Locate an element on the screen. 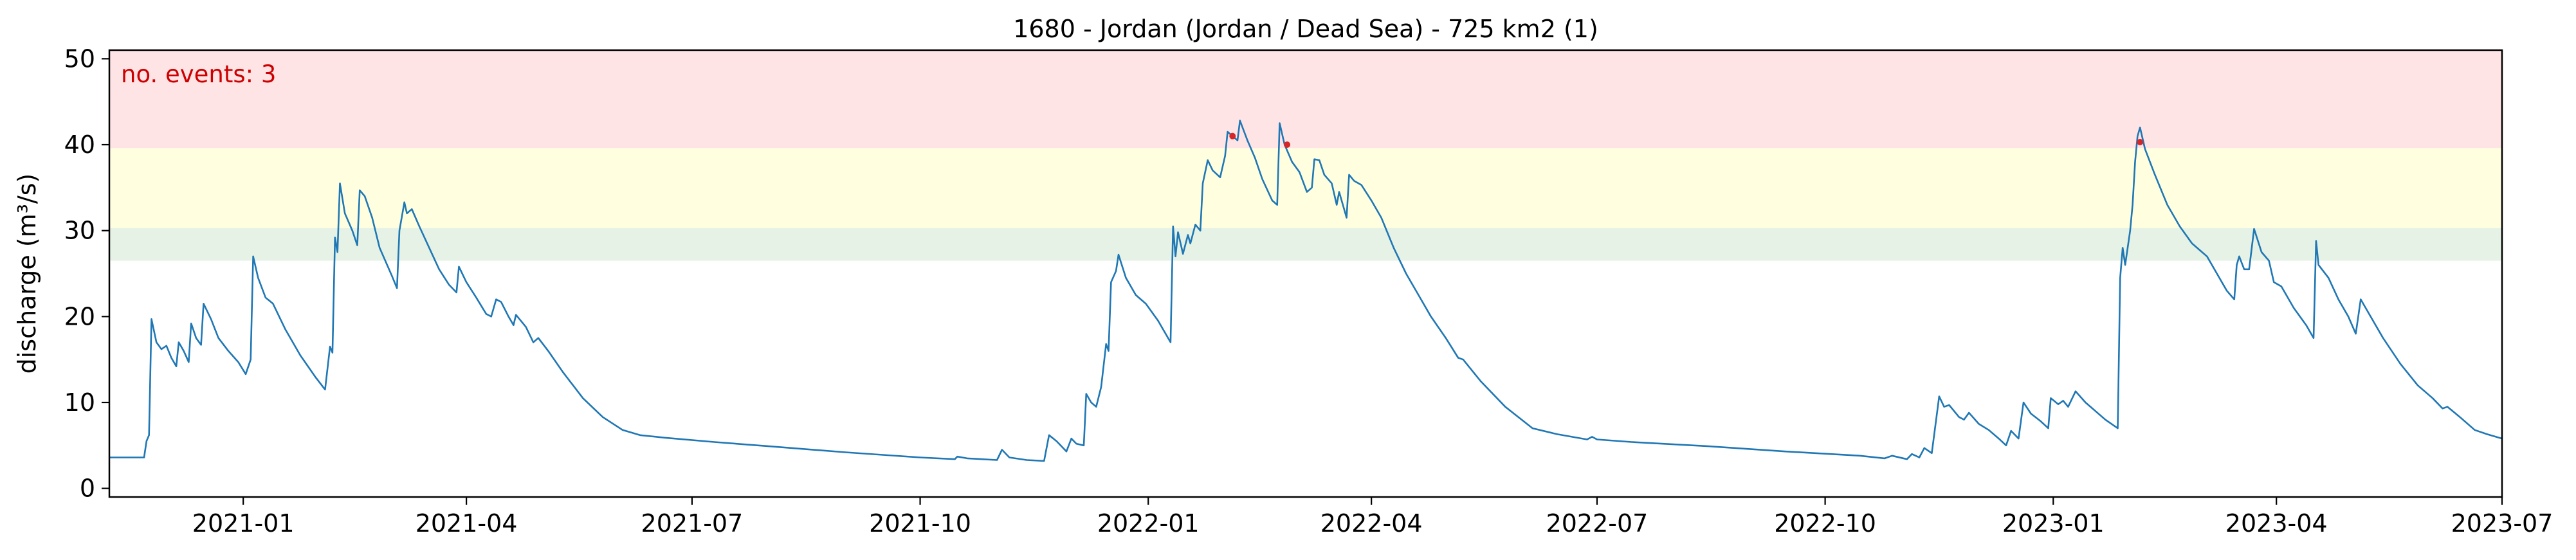 The image size is (2576, 560). x-tick-label: 2022-04 is located at coordinates (1371, 523).